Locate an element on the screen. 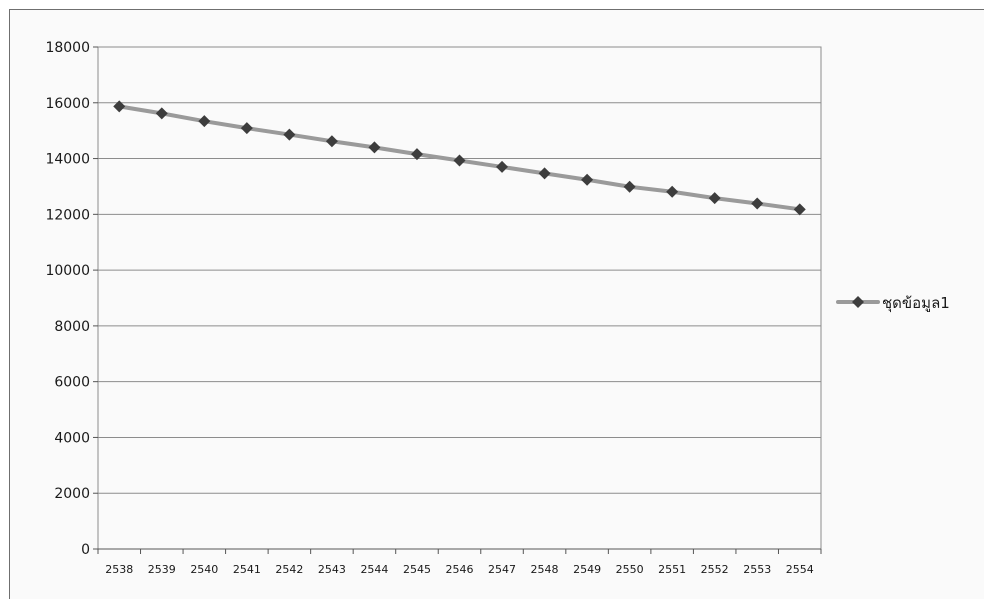 This screenshot has width=987, height=601. x-tick-label: 2549 is located at coordinates (587, 569).